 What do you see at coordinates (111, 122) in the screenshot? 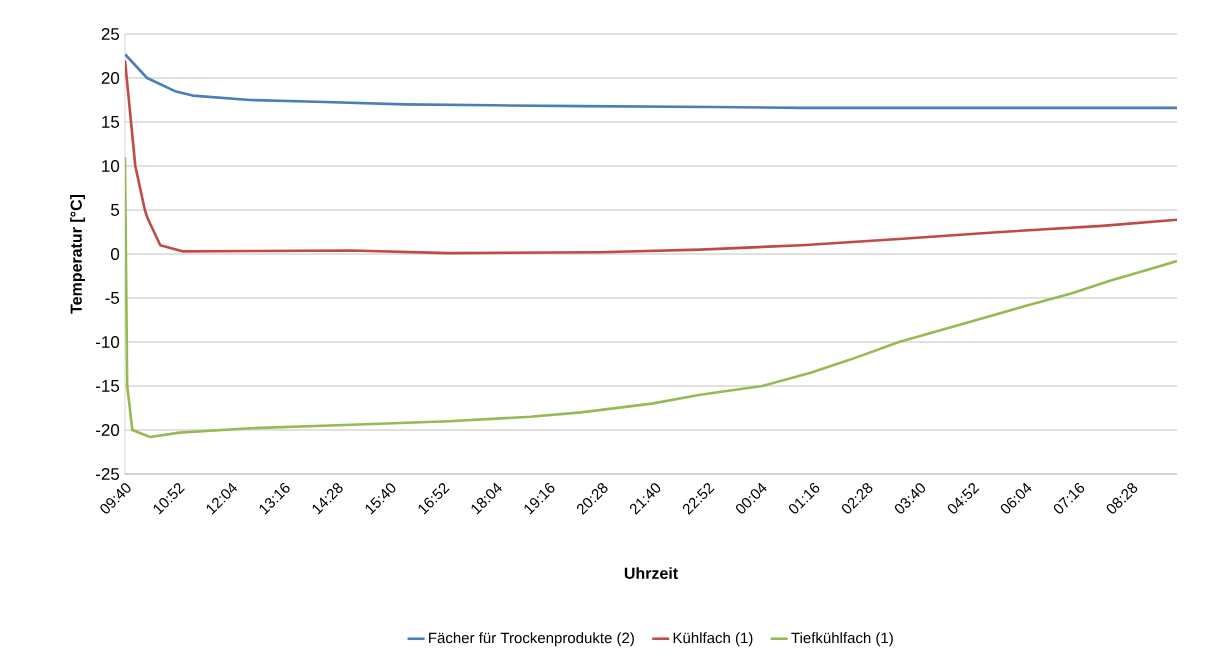
I see `y-tick-label: 15` at bounding box center [111, 122].